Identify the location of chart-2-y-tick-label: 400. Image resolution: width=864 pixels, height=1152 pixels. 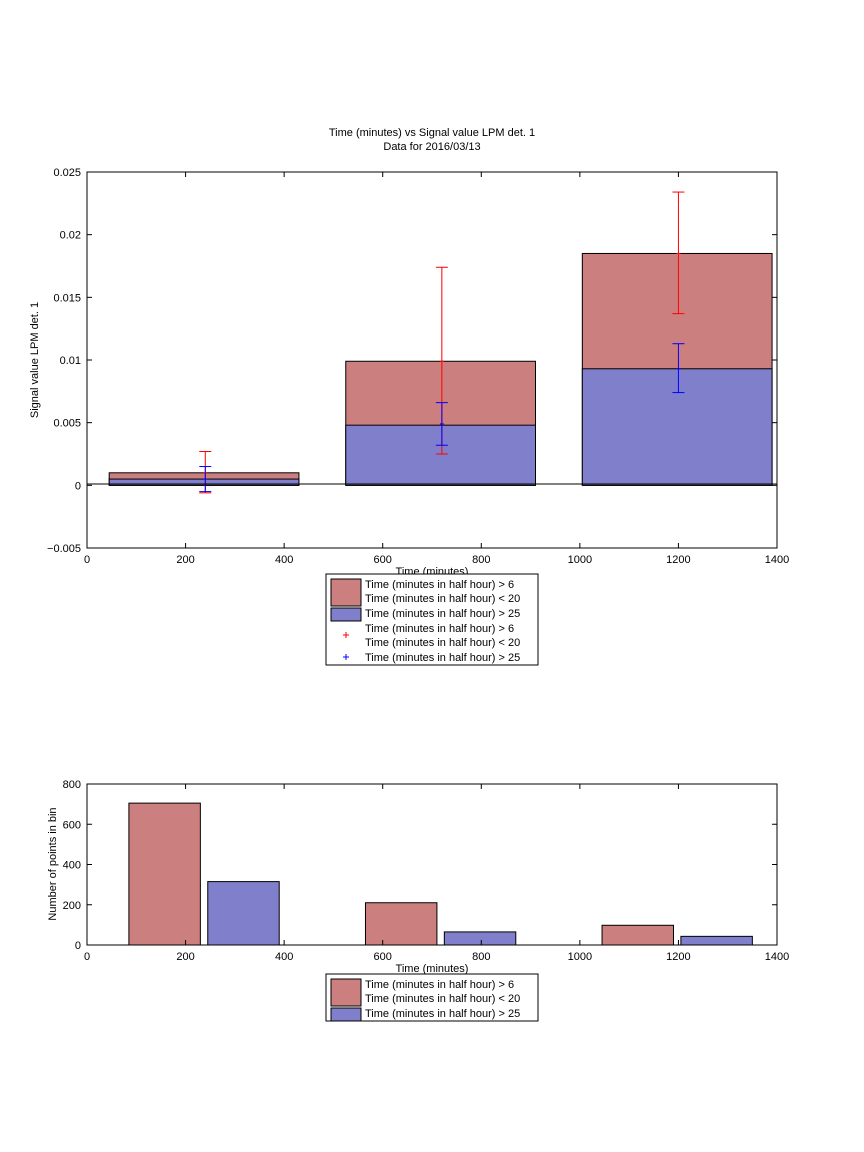
(72, 866).